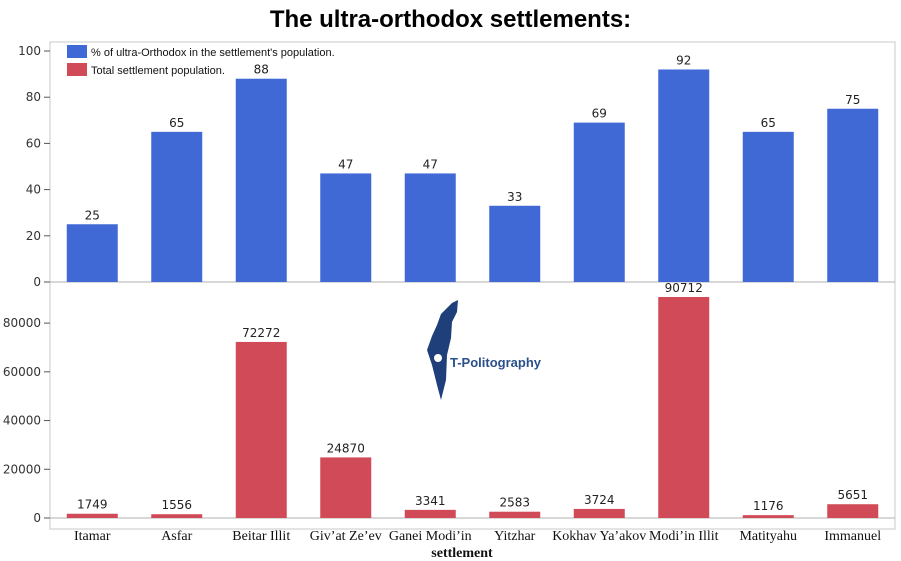  What do you see at coordinates (22, 372) in the screenshot?
I see `y-tick-label-pop: 60000` at bounding box center [22, 372].